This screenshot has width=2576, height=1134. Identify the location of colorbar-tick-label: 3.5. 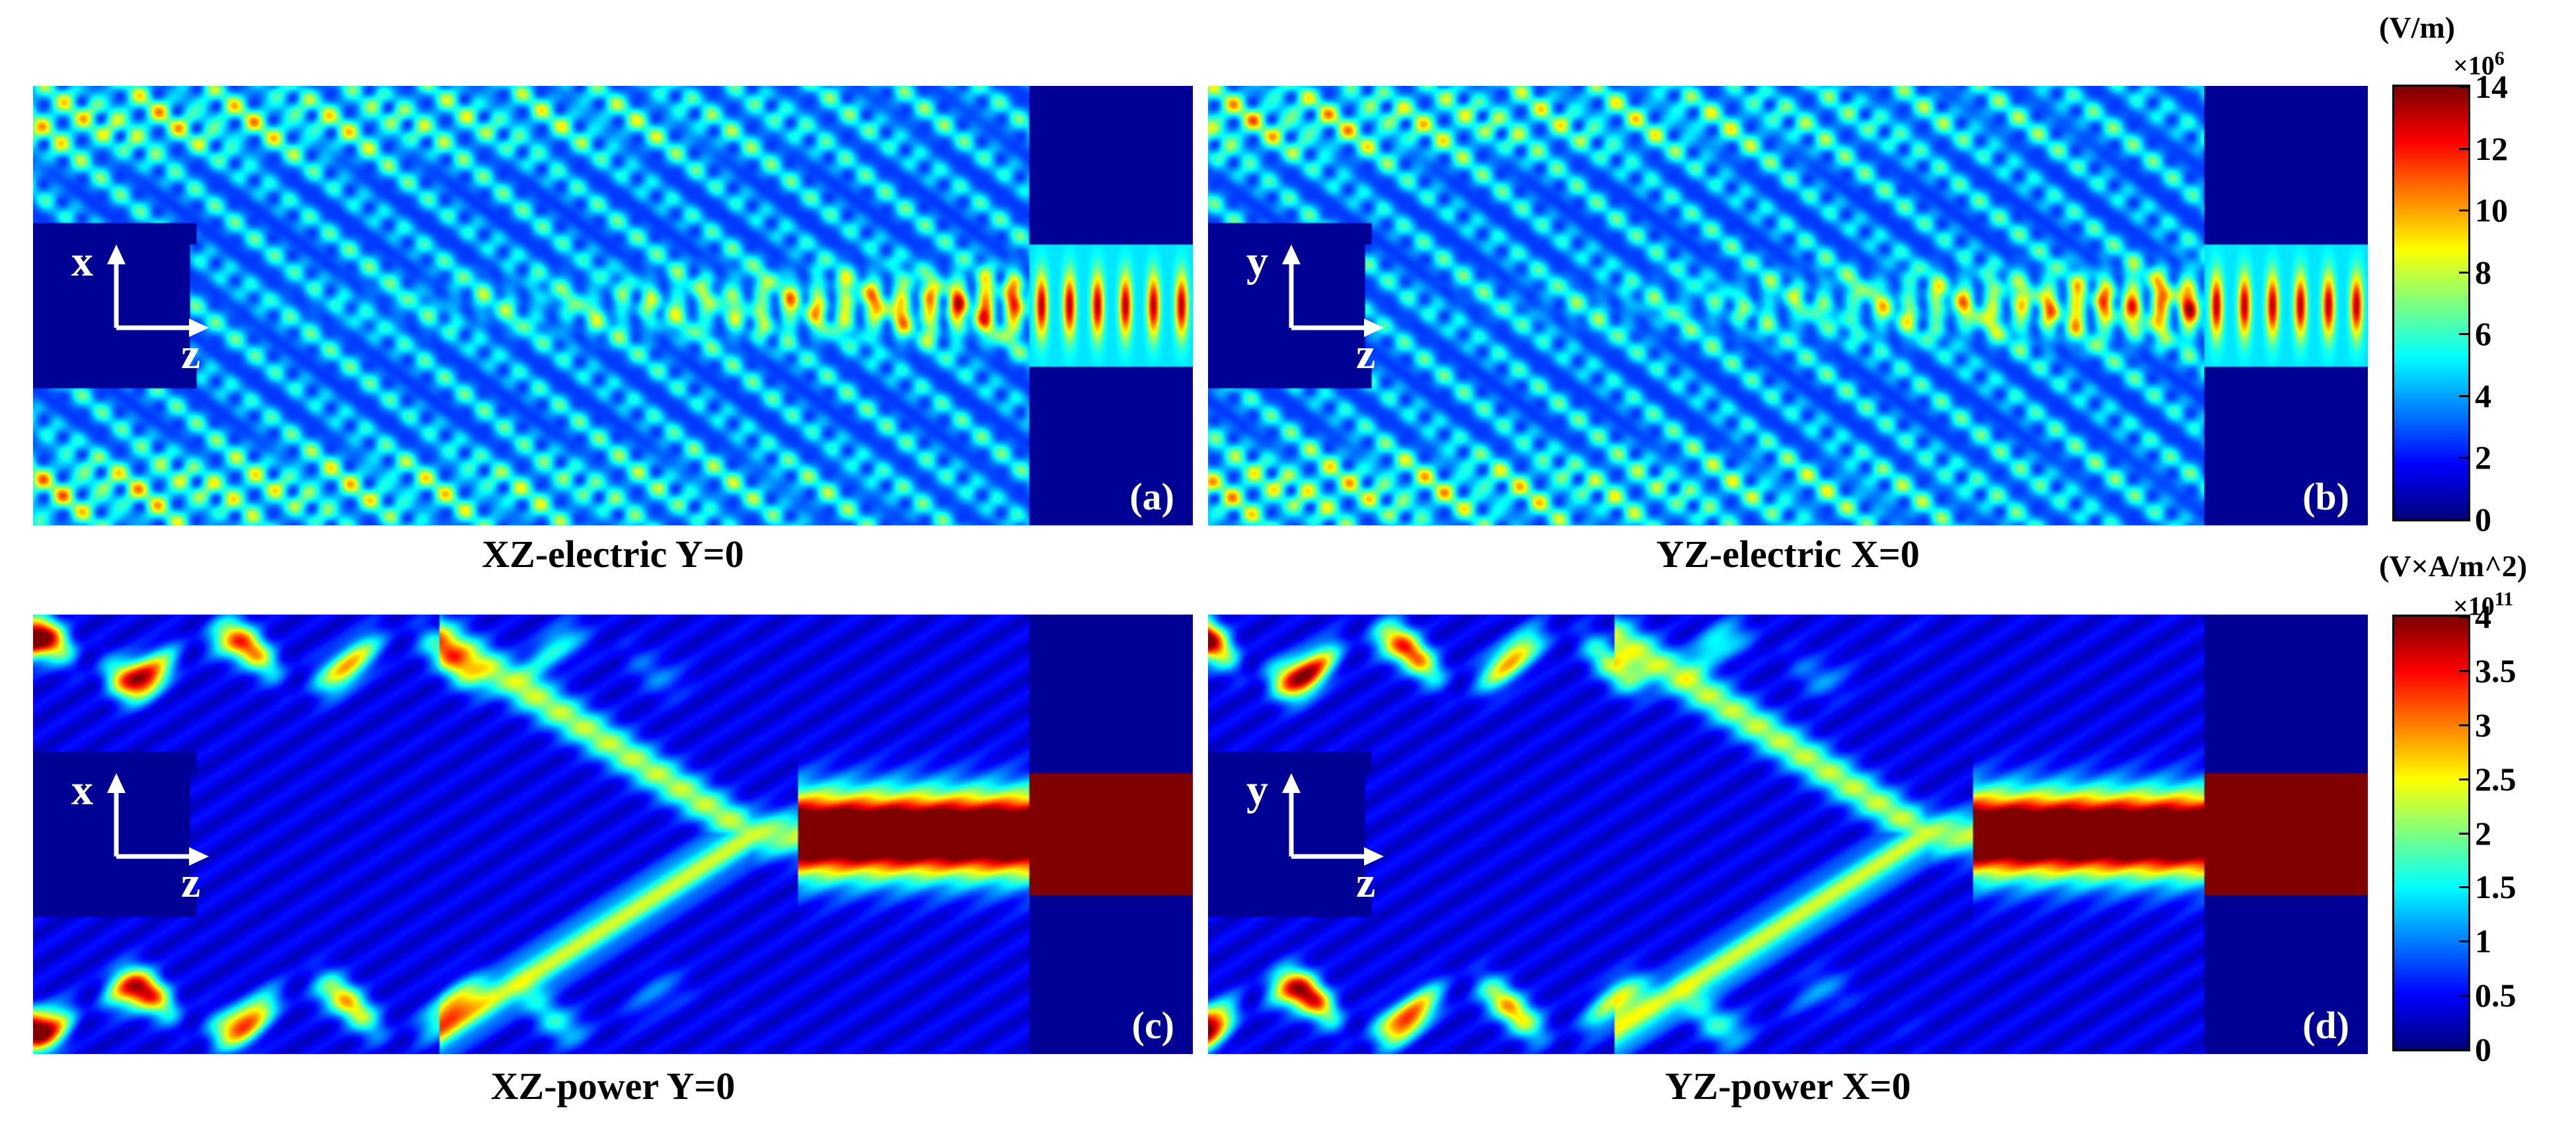
(2496, 670).